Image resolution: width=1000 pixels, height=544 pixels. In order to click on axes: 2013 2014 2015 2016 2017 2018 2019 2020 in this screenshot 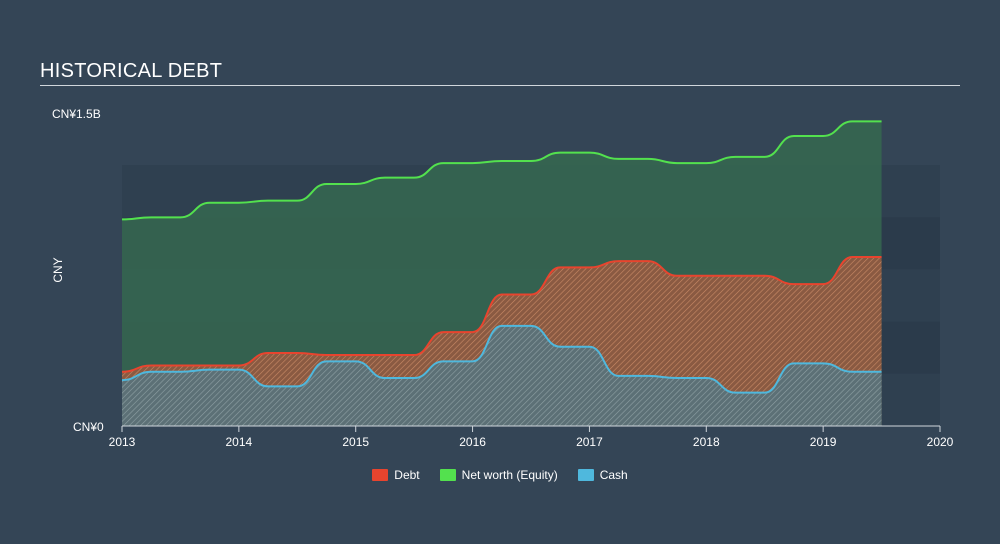, I will do `click(531, 437)`.